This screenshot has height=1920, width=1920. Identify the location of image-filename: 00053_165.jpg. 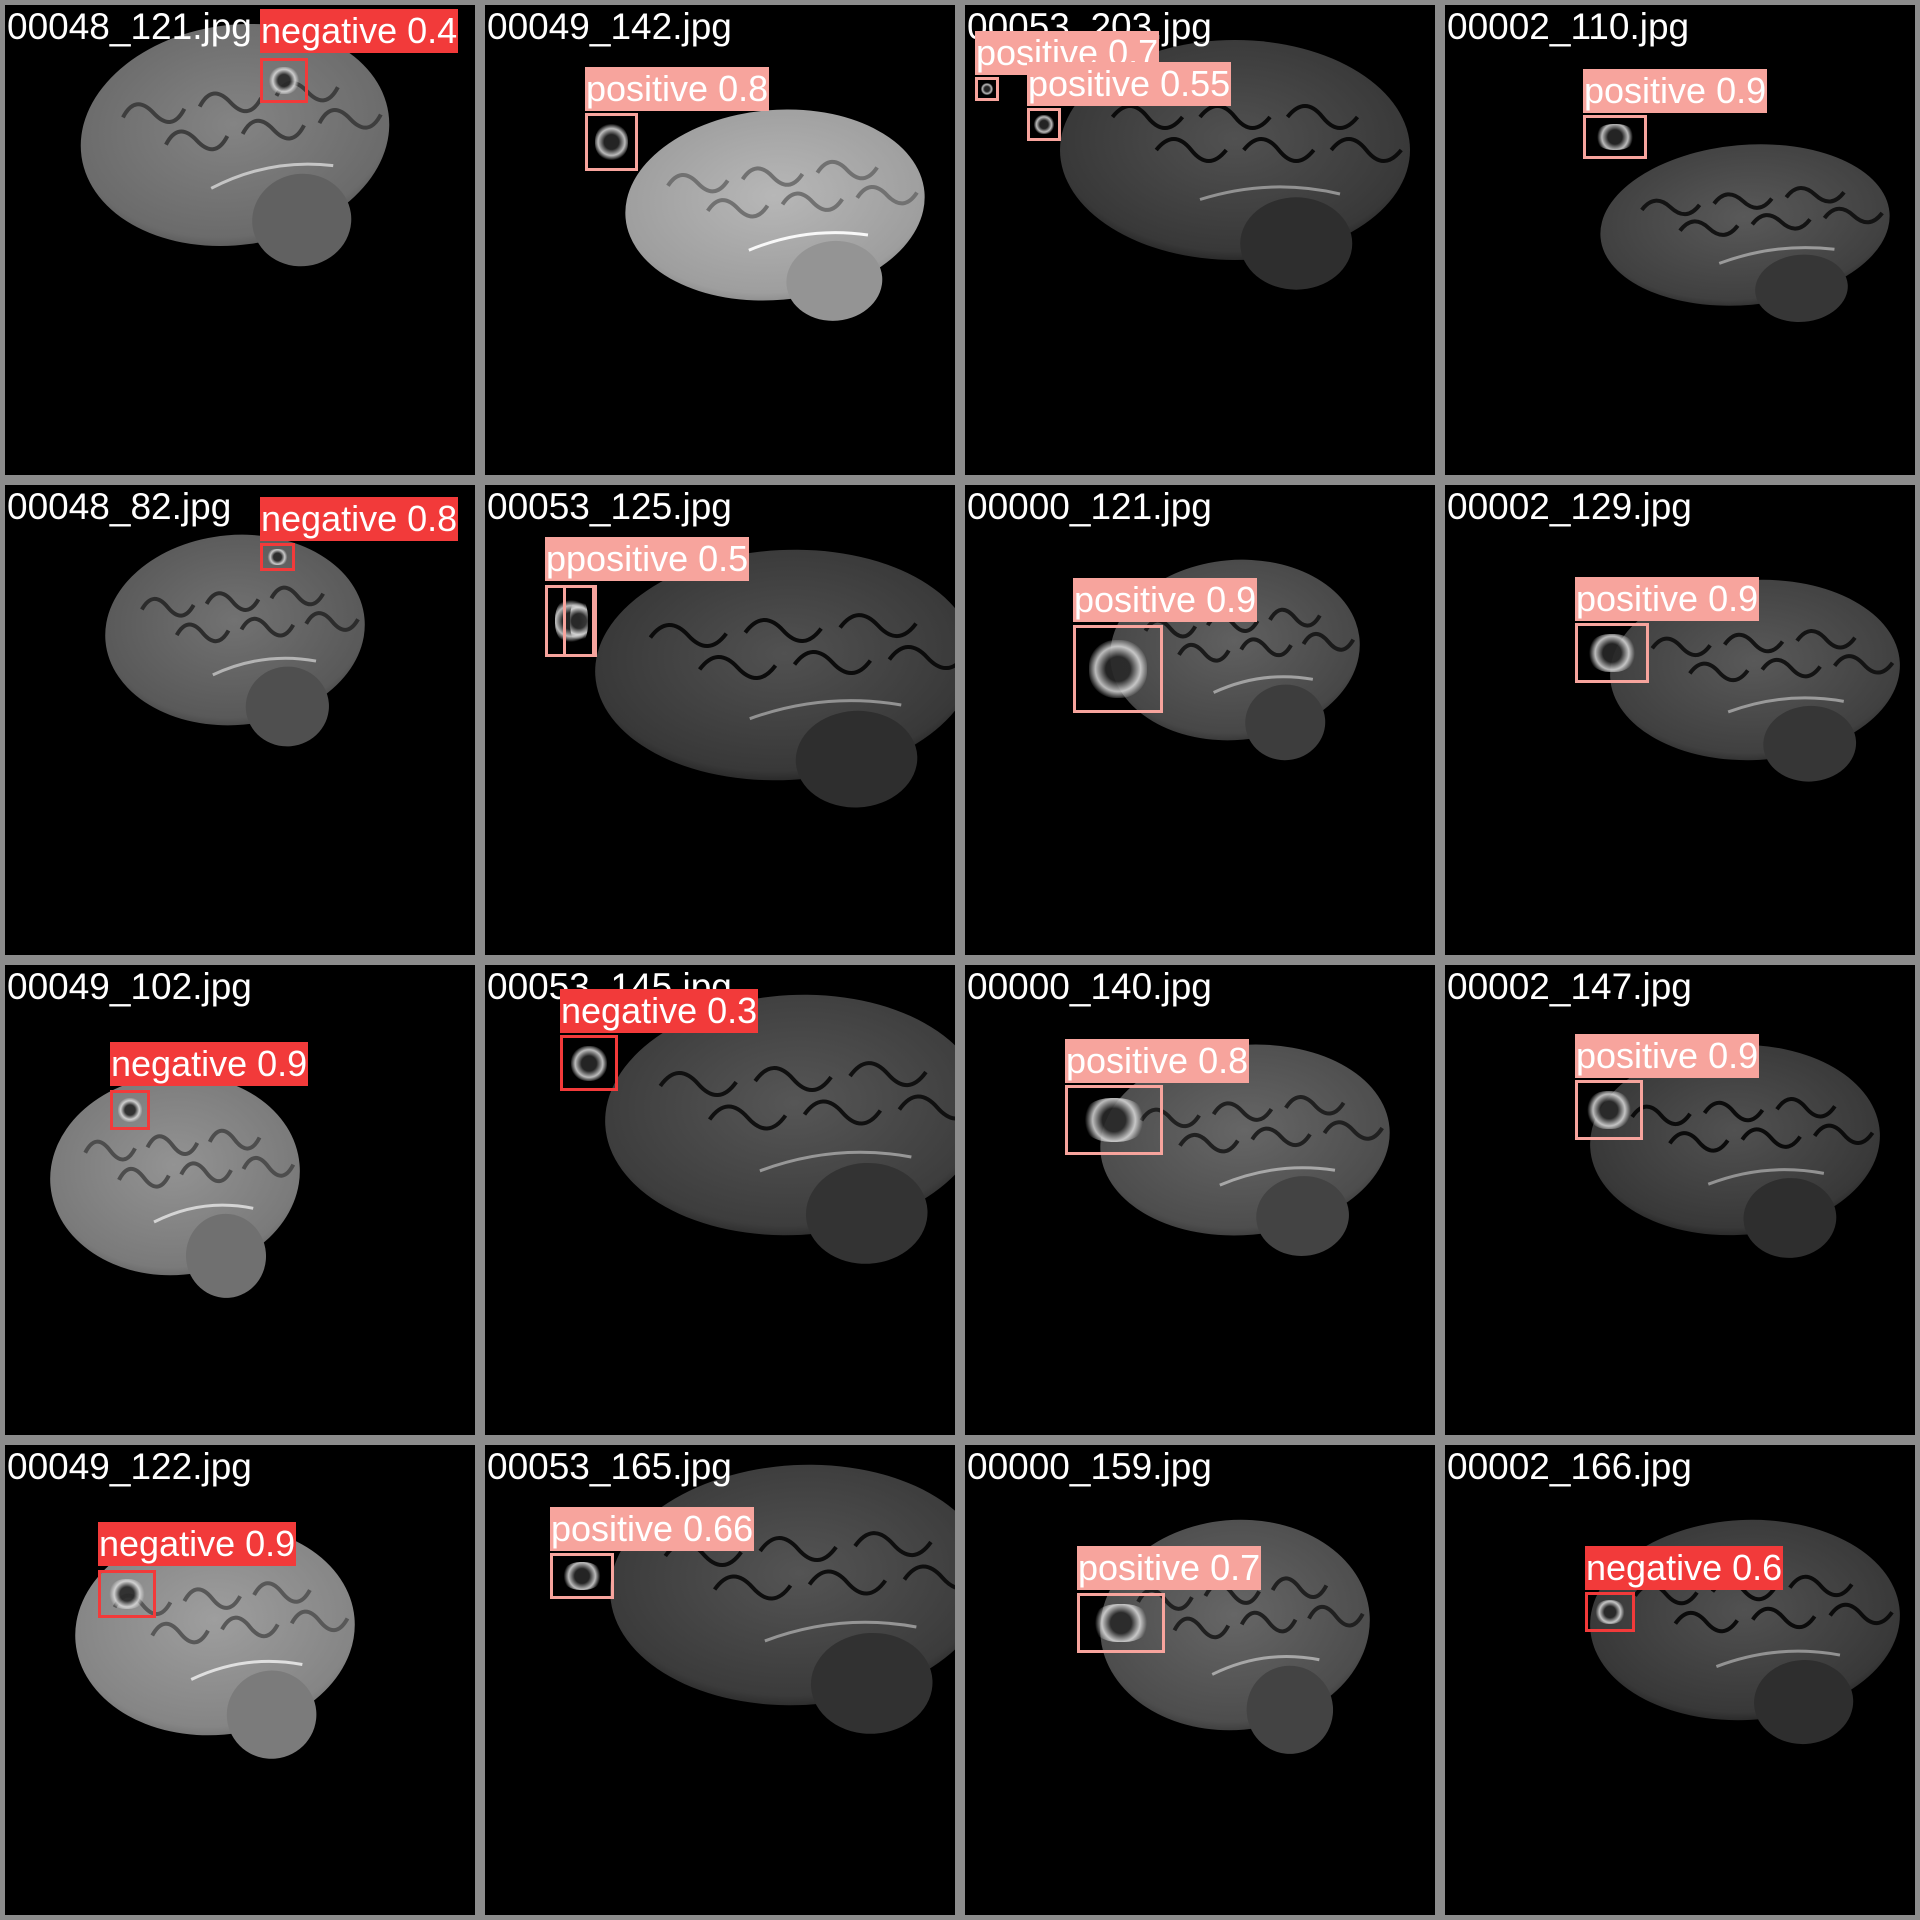
(609, 1466).